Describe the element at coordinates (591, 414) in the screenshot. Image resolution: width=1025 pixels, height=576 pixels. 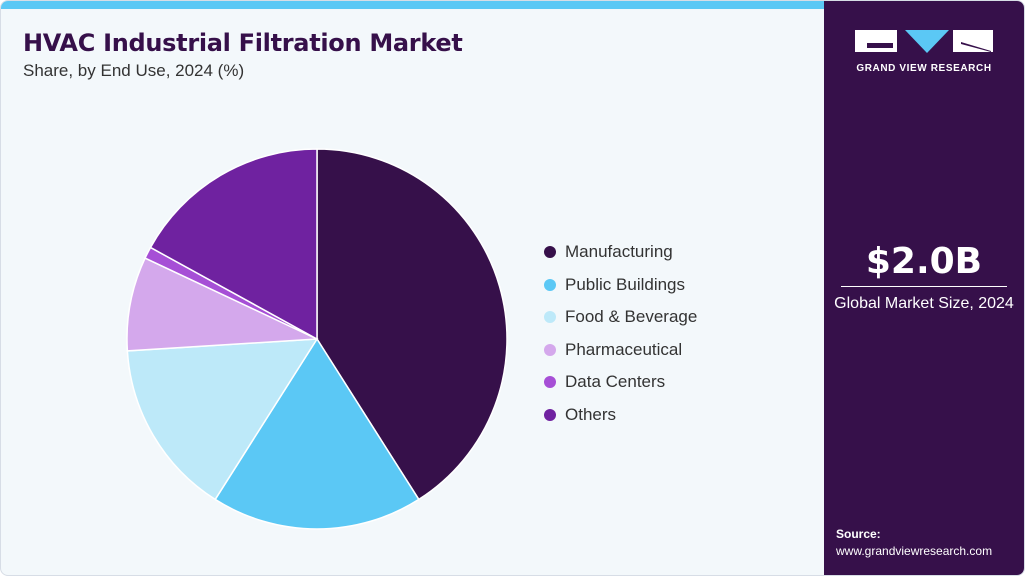
I see `legend-label-others: Others` at that location.